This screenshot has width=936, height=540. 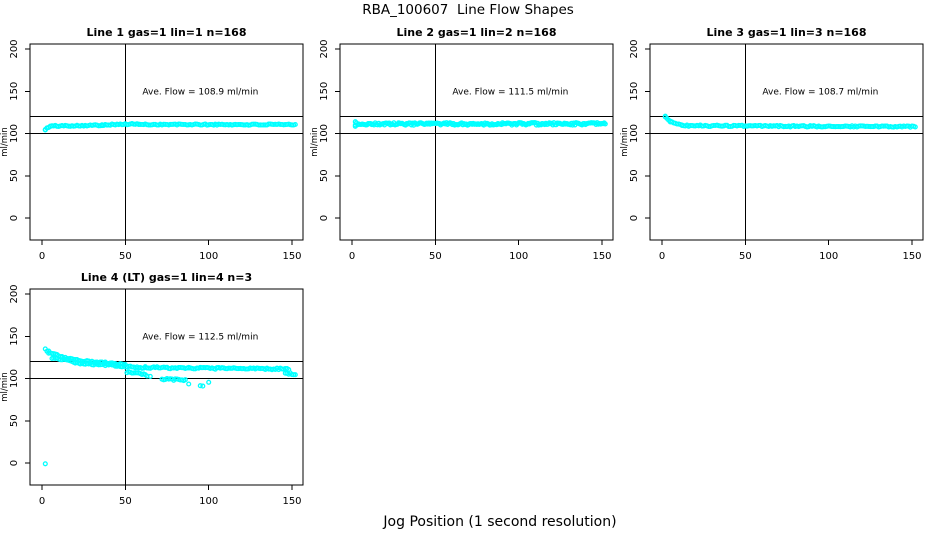 I want to click on subplot-title: Line 1 gas=1 lin=1 n=168, so click(x=166, y=32).